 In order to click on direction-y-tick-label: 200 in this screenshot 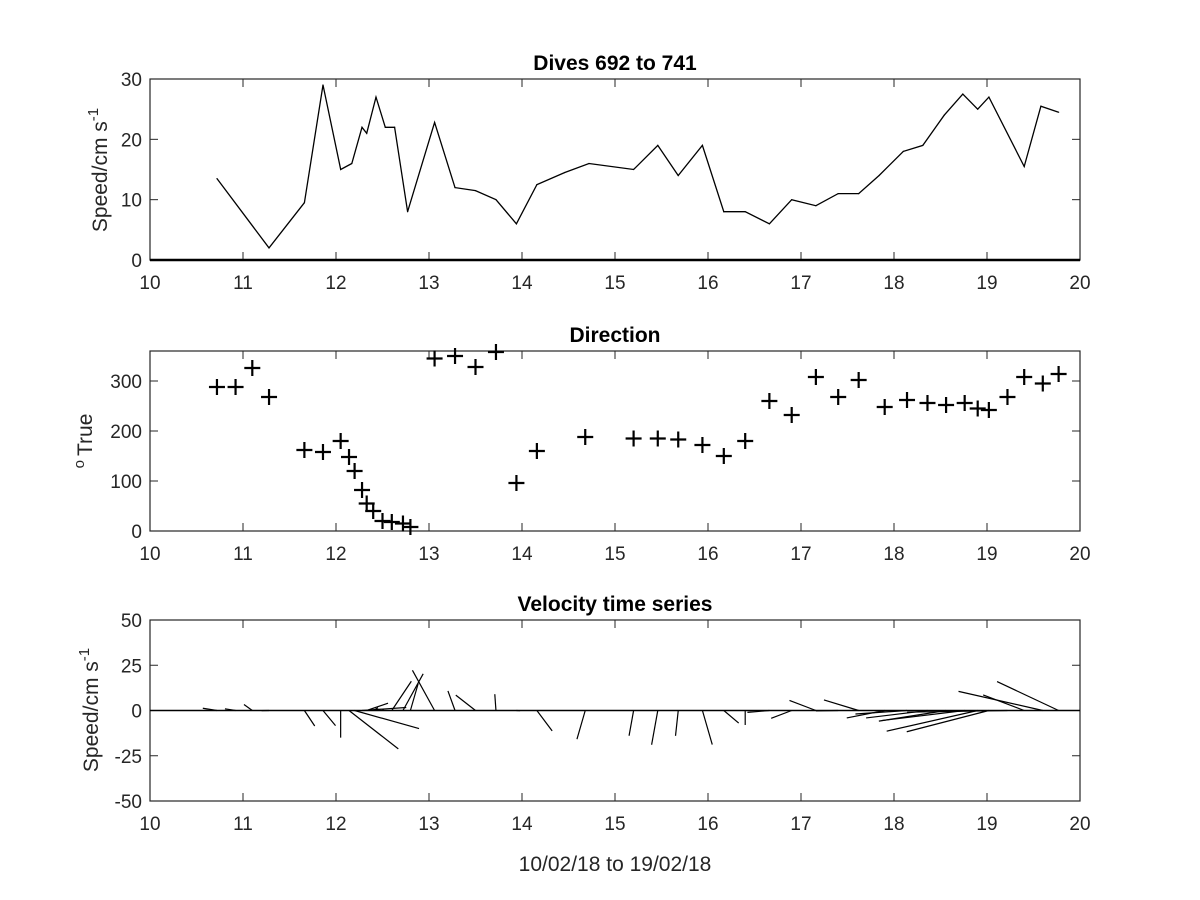, I will do `click(126, 432)`.